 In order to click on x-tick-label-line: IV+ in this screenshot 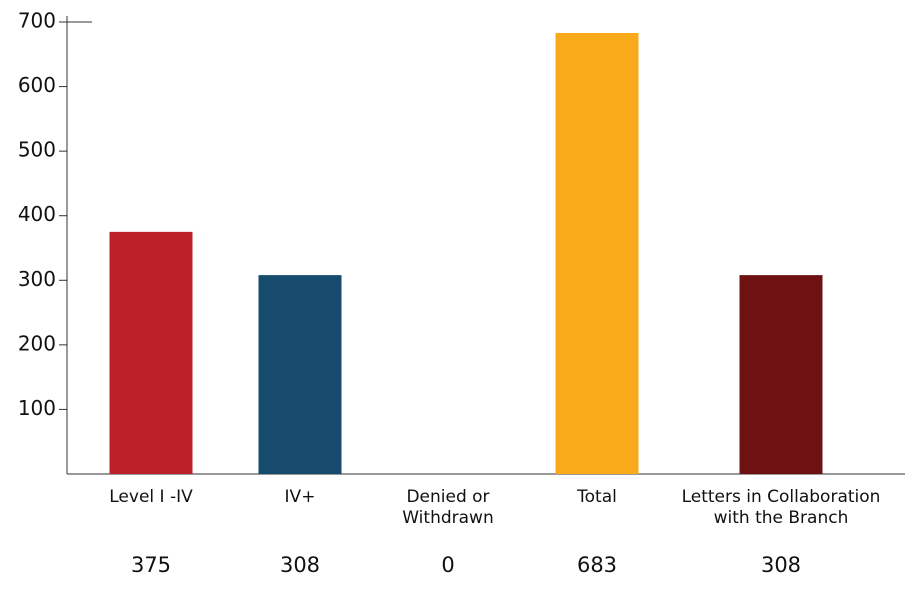, I will do `click(300, 497)`.